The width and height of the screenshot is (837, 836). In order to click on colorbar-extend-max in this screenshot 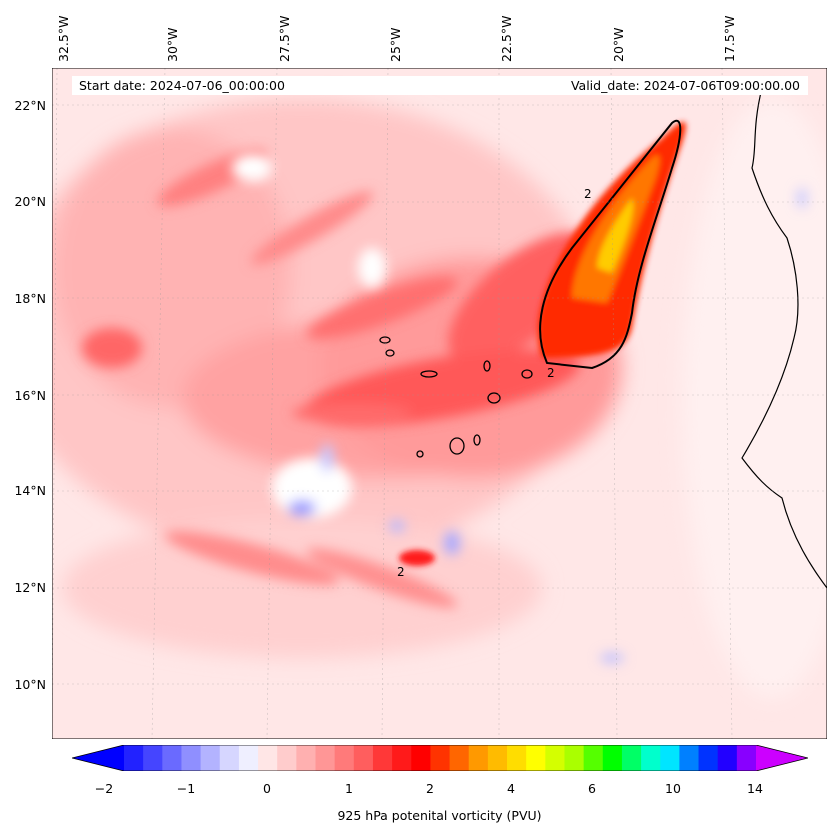, I will do `click(782, 758)`.